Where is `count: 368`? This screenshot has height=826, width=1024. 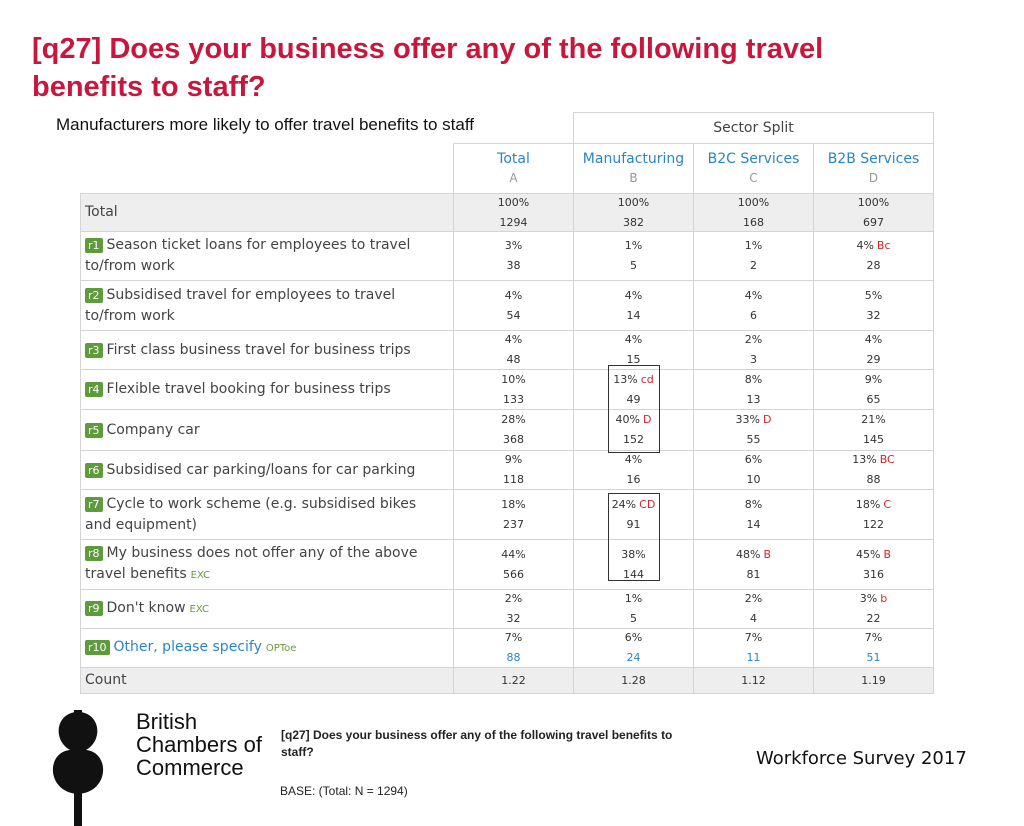 count: 368 is located at coordinates (513, 439).